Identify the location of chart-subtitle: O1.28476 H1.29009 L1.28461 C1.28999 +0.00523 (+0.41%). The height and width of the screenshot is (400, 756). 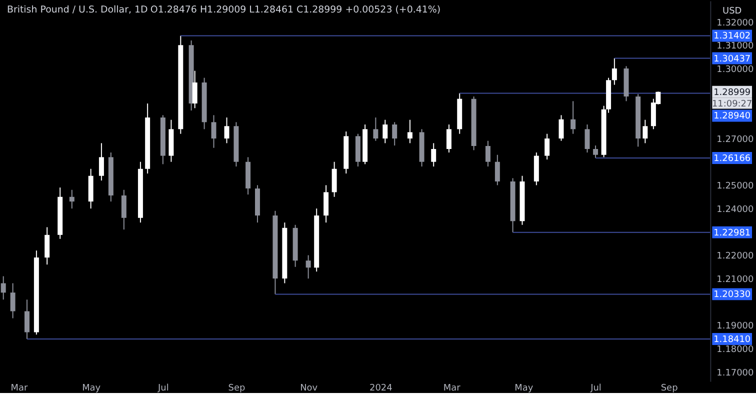
(295, 10).